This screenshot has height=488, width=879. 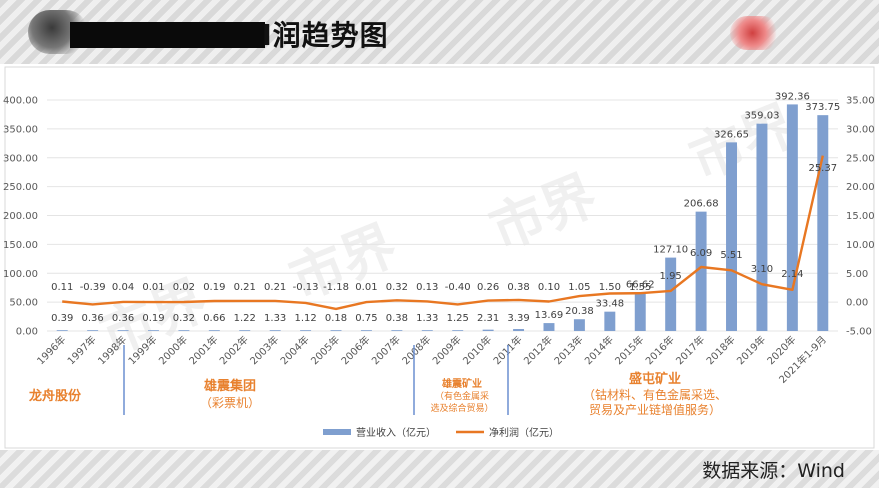 I want to click on x-tick-label: 2004年, so click(x=294, y=350).